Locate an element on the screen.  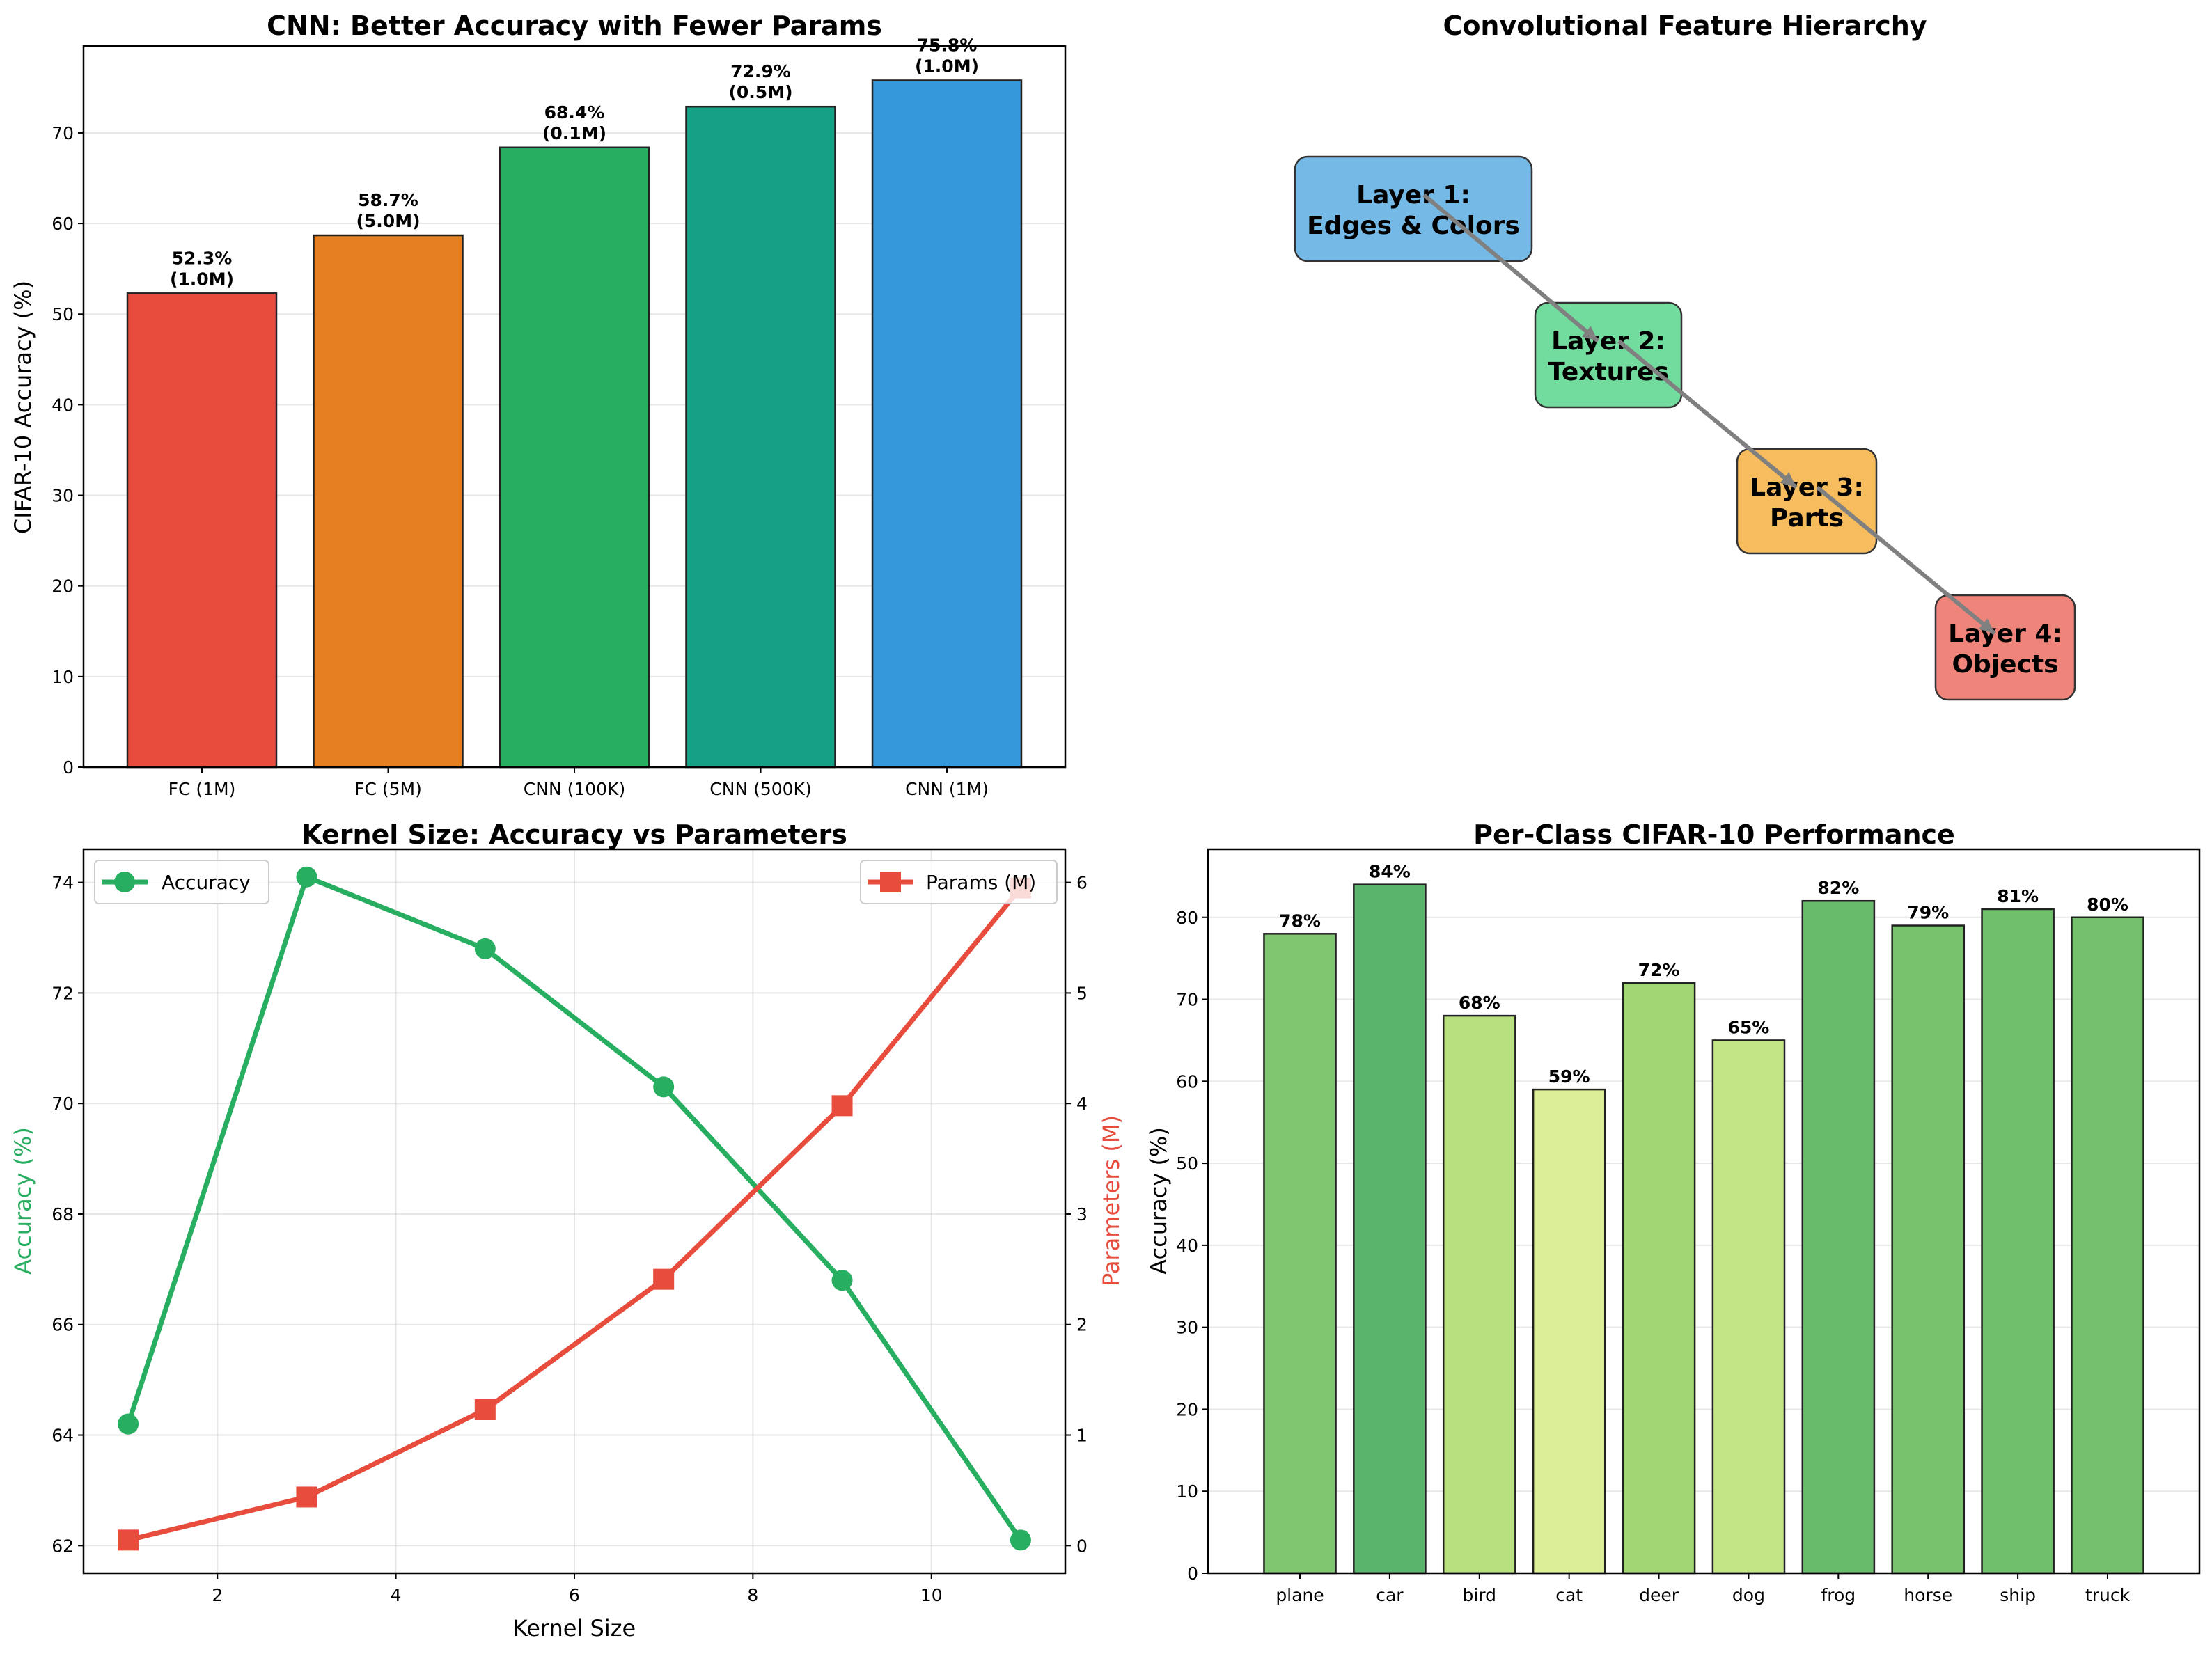
bar-bird is located at coordinates (1479, 1294).